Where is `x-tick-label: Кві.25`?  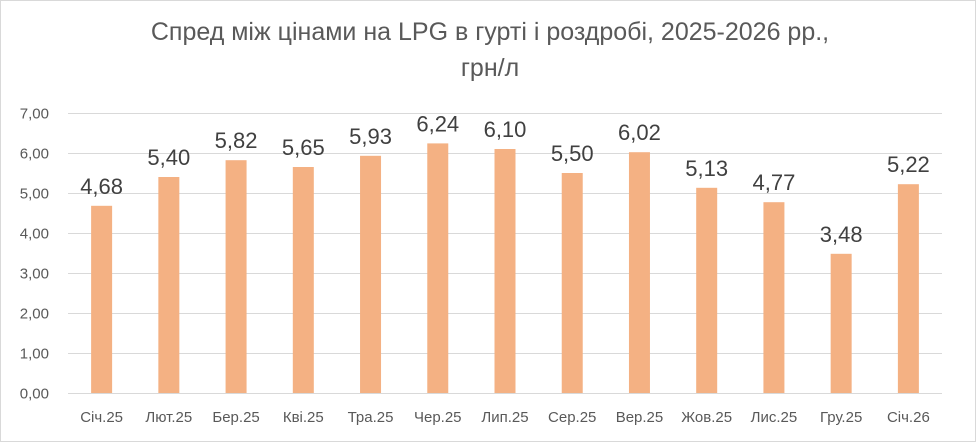
x-tick-label: Кві.25 is located at coordinates (303, 417).